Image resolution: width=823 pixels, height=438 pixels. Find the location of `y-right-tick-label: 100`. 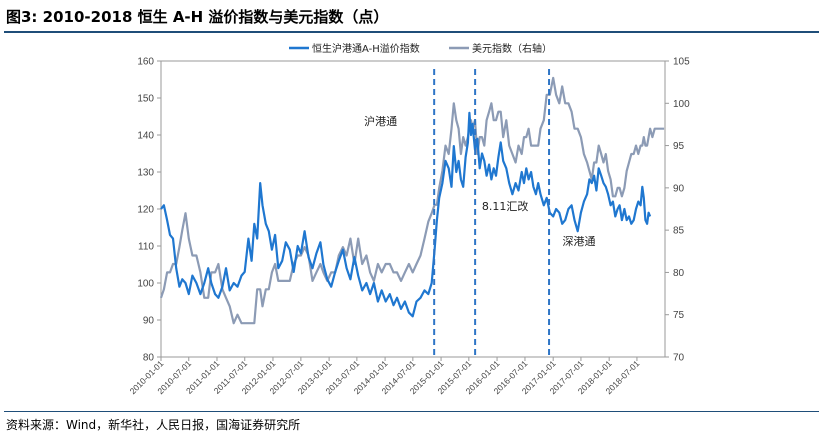

y-right-tick-label: 100 is located at coordinates (681, 104).